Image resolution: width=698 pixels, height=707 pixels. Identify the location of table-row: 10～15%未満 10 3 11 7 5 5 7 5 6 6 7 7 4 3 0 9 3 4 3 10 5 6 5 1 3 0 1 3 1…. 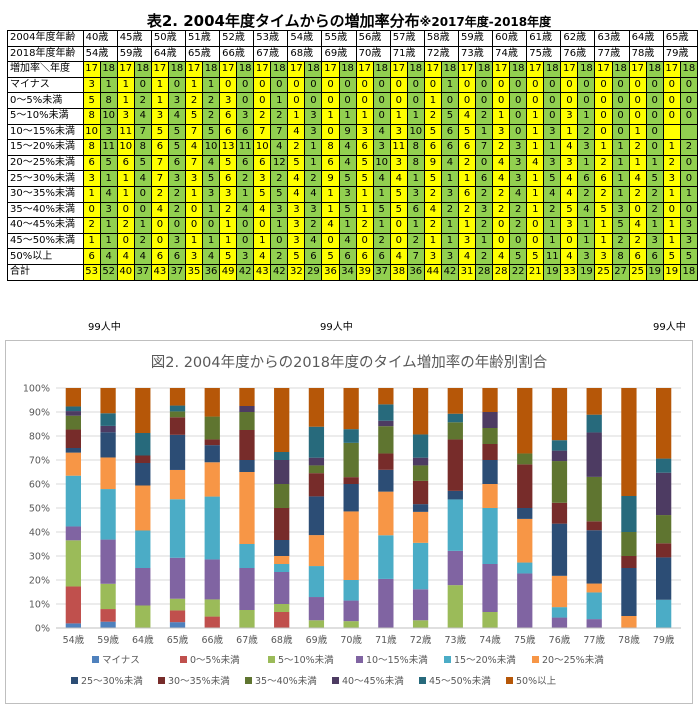
(352, 132).